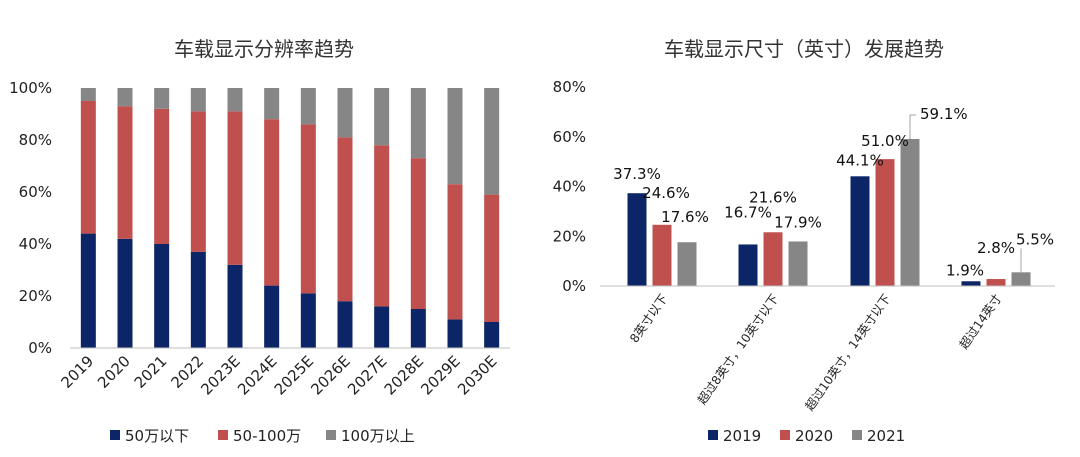 The image size is (1080, 457). What do you see at coordinates (815, 352) in the screenshot?
I see `size-x-axis: 8英寸以下 超过8英寸，10英寸以下 超过10英寸，14英寸以下 超过14英寸` at bounding box center [815, 352].